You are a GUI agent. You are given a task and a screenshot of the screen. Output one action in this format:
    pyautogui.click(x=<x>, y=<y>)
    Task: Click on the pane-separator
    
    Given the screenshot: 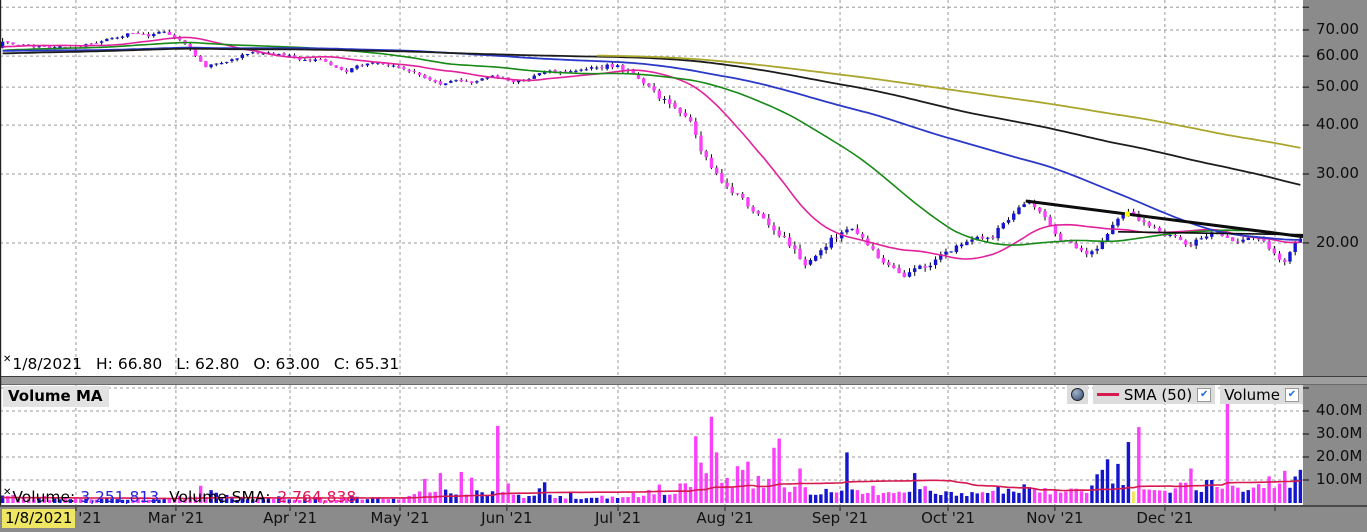 What is the action you would take?
    pyautogui.click(x=683, y=380)
    